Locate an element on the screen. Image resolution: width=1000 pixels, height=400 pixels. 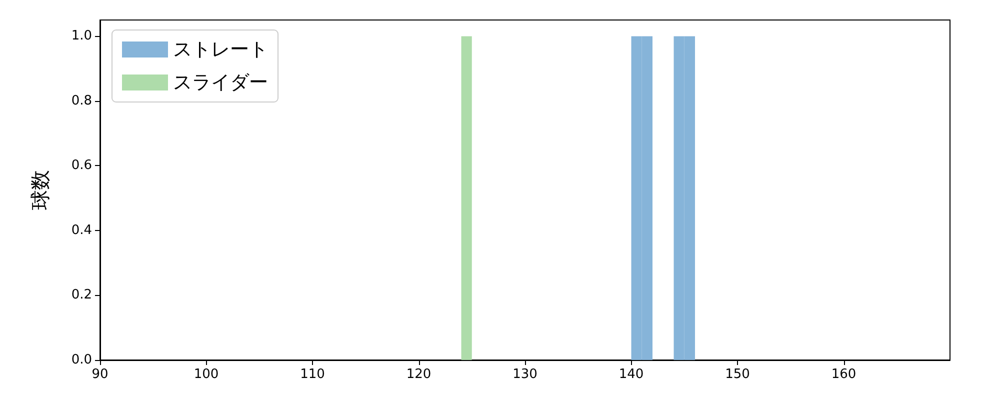
x-tick-label: 150 is located at coordinates (737, 374).